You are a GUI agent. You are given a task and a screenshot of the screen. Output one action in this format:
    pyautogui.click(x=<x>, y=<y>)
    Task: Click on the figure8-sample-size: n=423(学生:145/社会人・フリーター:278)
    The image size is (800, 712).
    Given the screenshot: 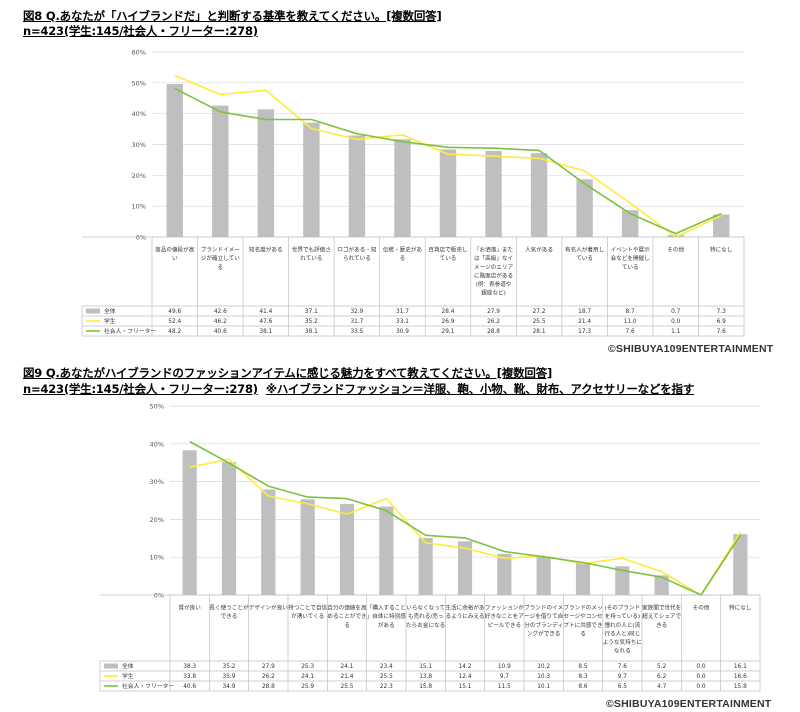 What is the action you would take?
    pyautogui.click(x=140, y=31)
    